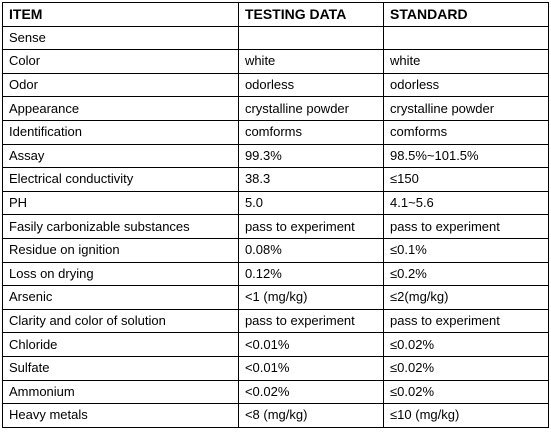 This screenshot has height=435, width=551. Describe the element at coordinates (311, 61) in the screenshot. I see `testing-data-cell: white` at that location.